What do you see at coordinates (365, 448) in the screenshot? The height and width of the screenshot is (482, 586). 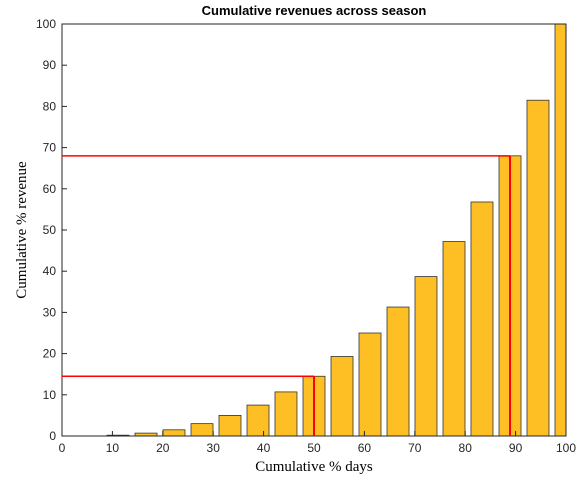 I see `x-tick-label: 60` at bounding box center [365, 448].